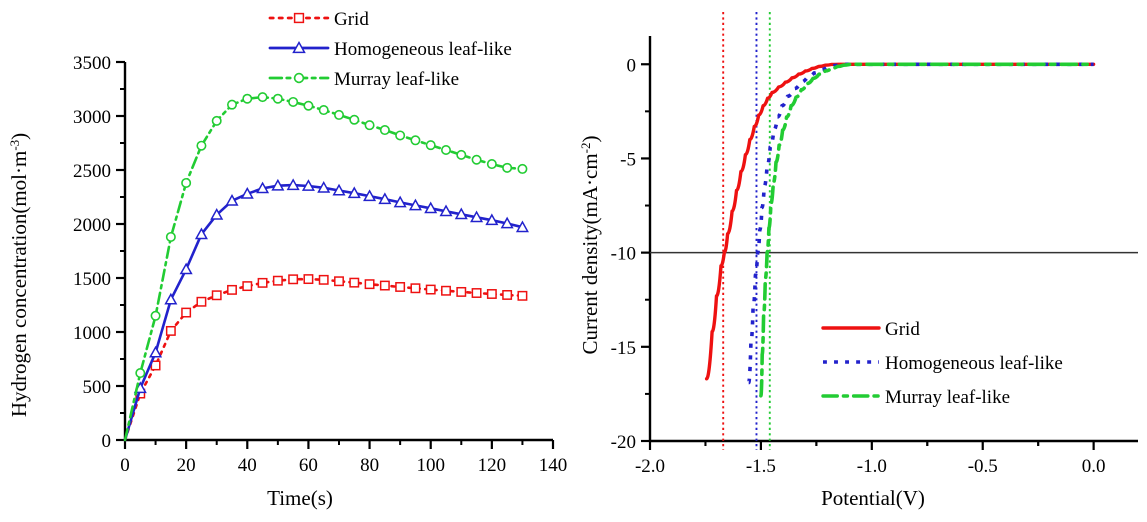 The height and width of the screenshot is (522, 1147). What do you see at coordinates (632, 65) in the screenshot?
I see `right-y-tick-label: 0` at bounding box center [632, 65].